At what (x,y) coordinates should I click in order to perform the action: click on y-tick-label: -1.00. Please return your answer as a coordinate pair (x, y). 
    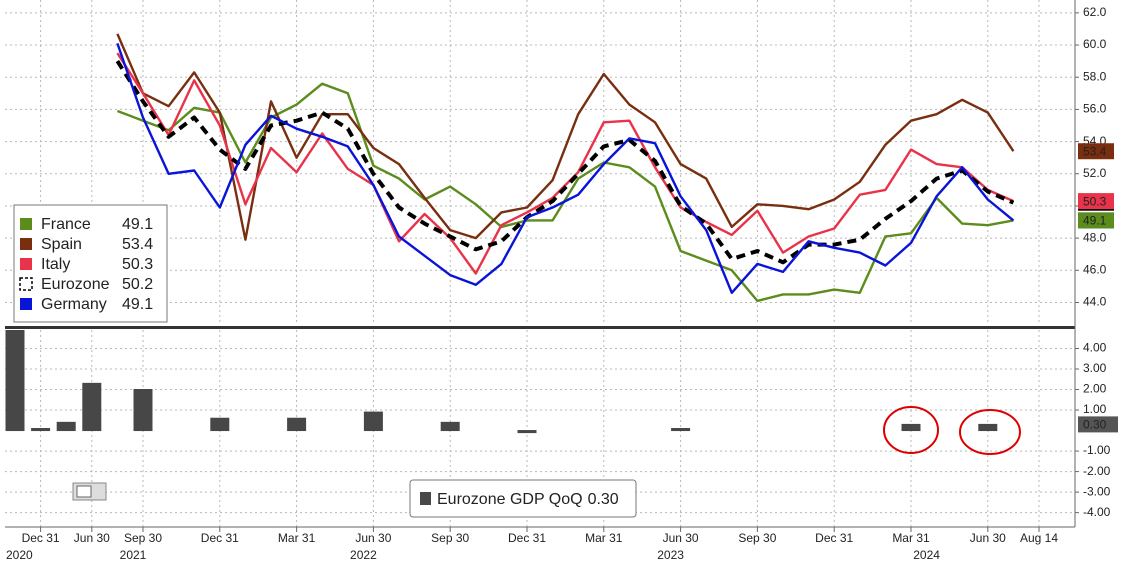
    Looking at the image, I should click on (1097, 450).